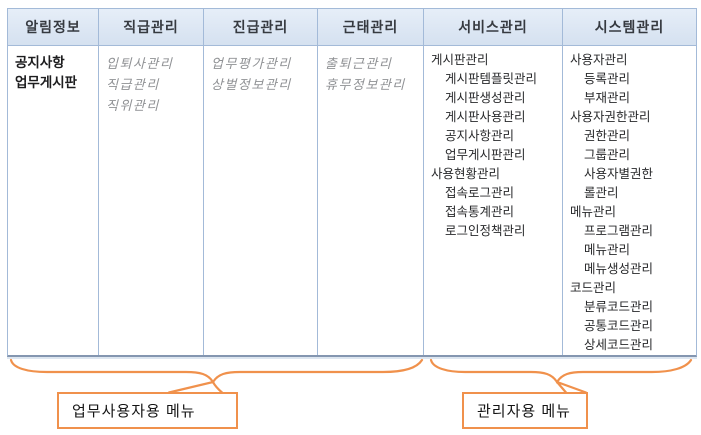 The image size is (701, 435). I want to click on menu-item: 사용자권한관리, so click(610, 117).